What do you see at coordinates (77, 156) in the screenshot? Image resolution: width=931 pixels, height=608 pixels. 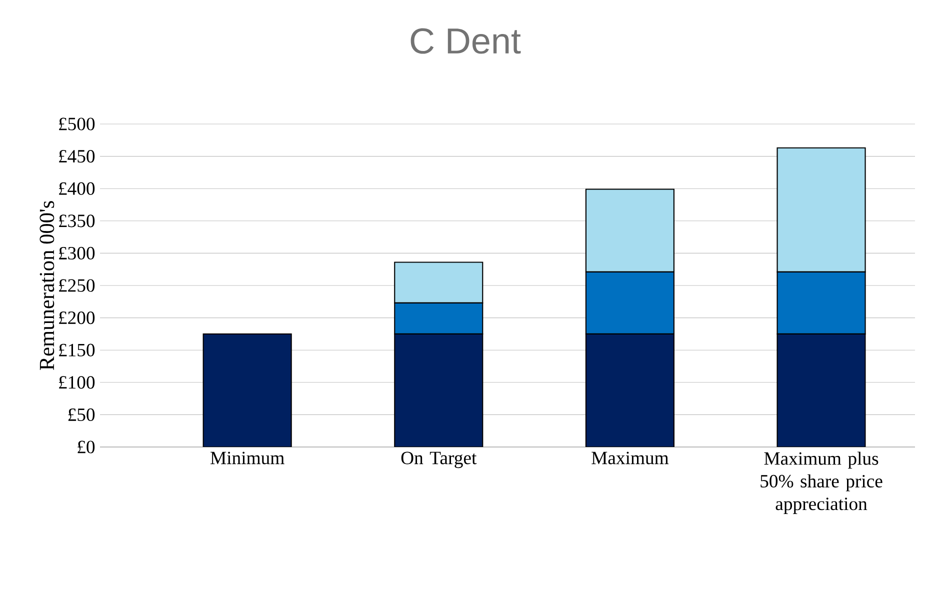 I see `y-tick-label: £450` at bounding box center [77, 156].